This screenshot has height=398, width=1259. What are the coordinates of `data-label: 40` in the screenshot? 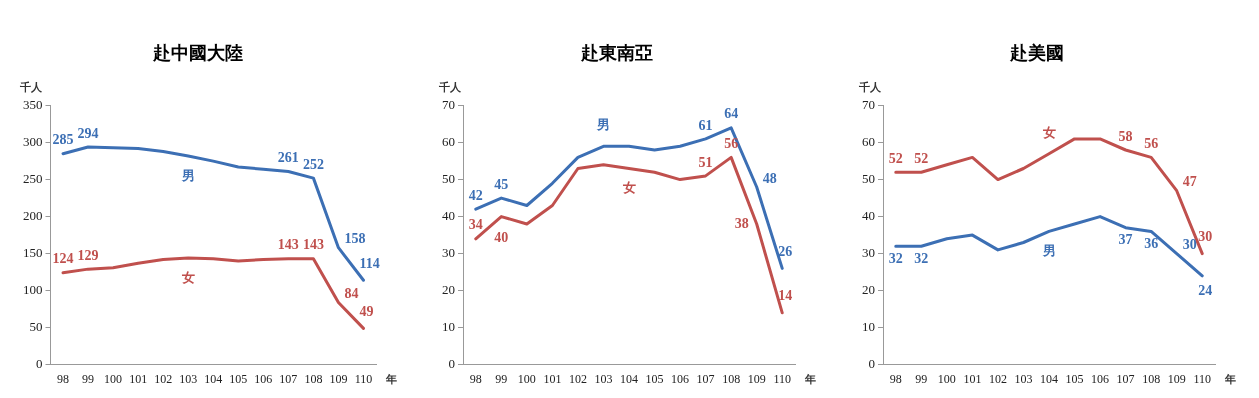 It's located at (501, 238).